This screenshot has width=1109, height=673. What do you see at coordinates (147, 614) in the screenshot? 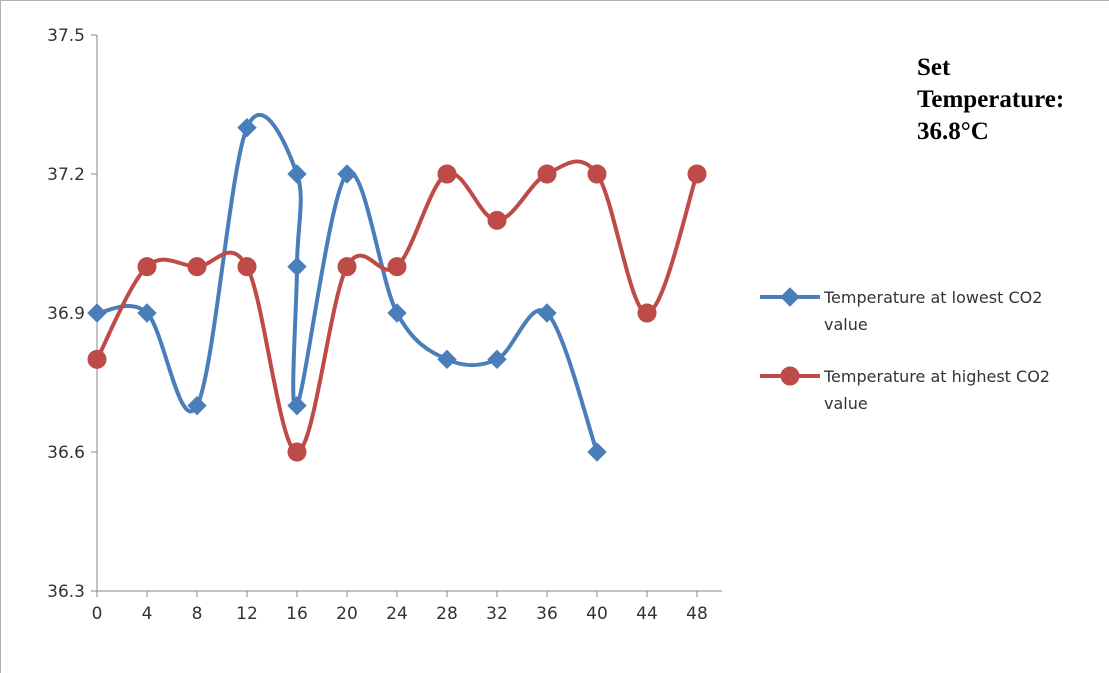
I see `x-tick-label: 4` at bounding box center [147, 614].